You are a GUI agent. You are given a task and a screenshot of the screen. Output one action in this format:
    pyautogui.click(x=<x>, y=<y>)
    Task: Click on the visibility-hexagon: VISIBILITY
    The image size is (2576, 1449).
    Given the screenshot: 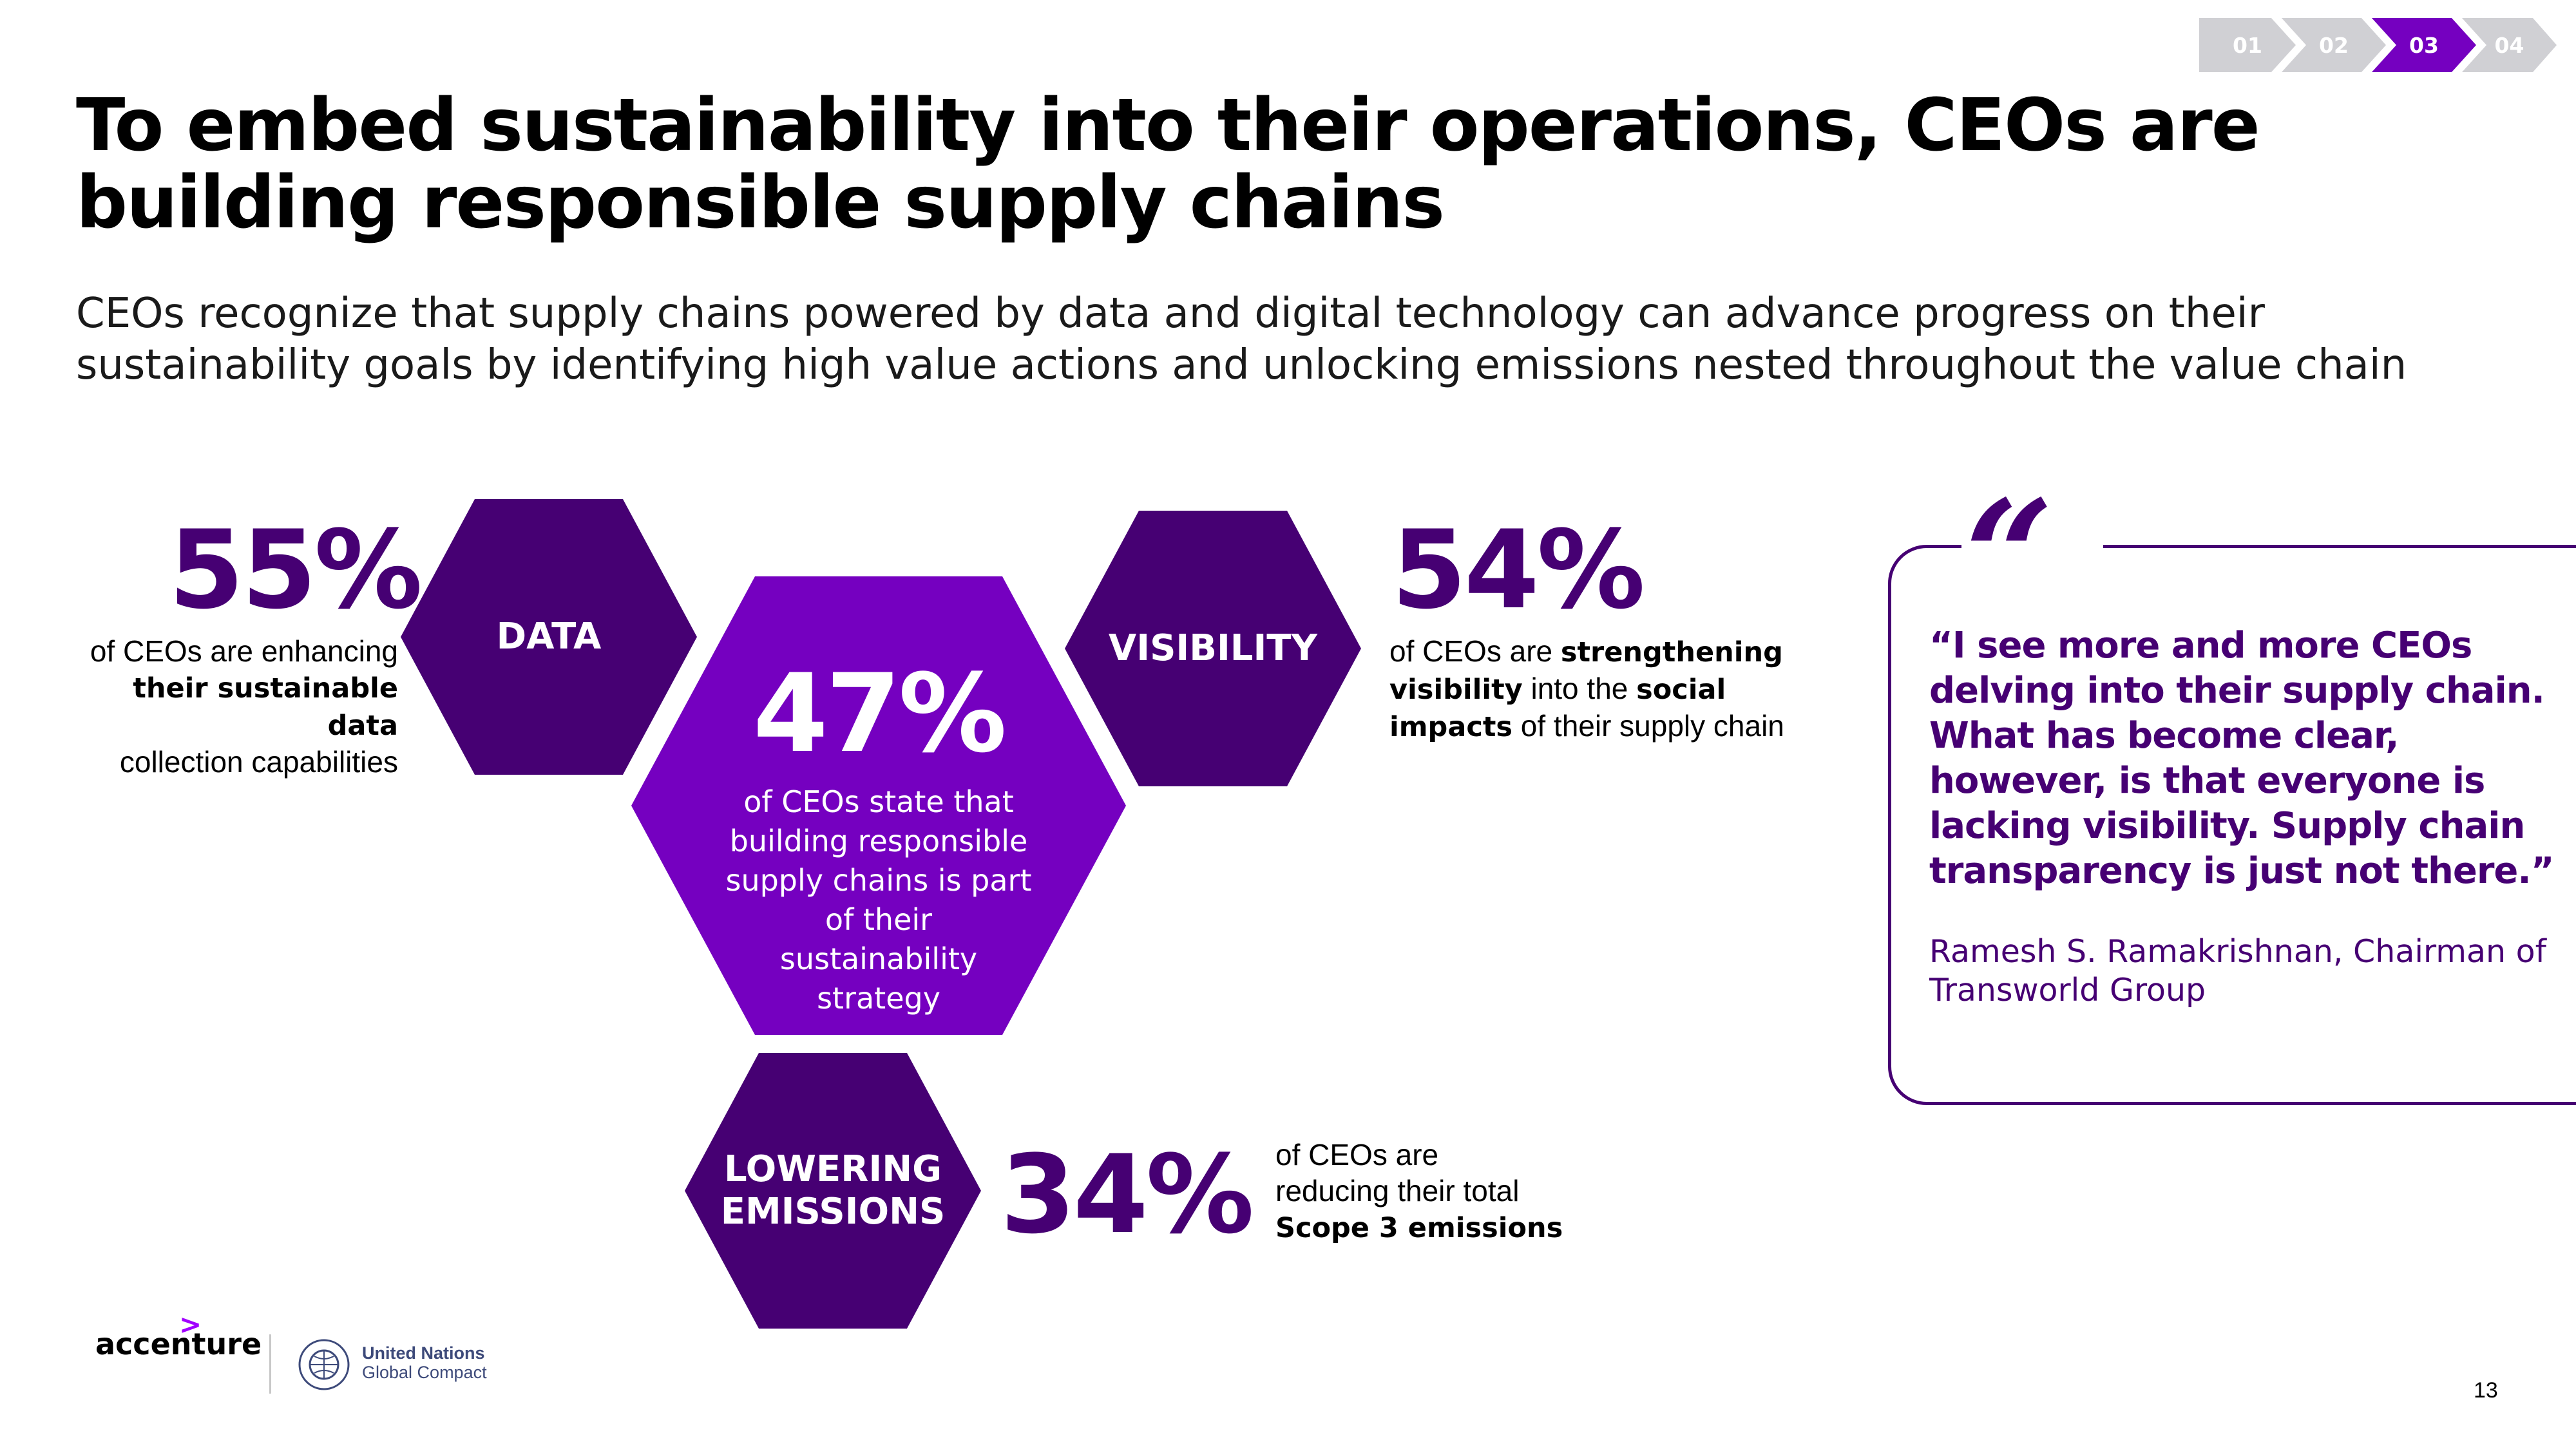 What is the action you would take?
    pyautogui.click(x=1213, y=649)
    